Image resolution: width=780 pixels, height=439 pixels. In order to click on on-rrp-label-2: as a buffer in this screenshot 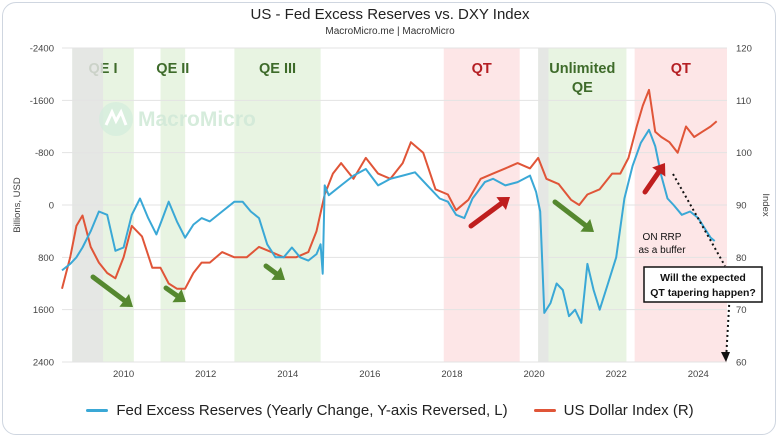, I will do `click(662, 250)`.